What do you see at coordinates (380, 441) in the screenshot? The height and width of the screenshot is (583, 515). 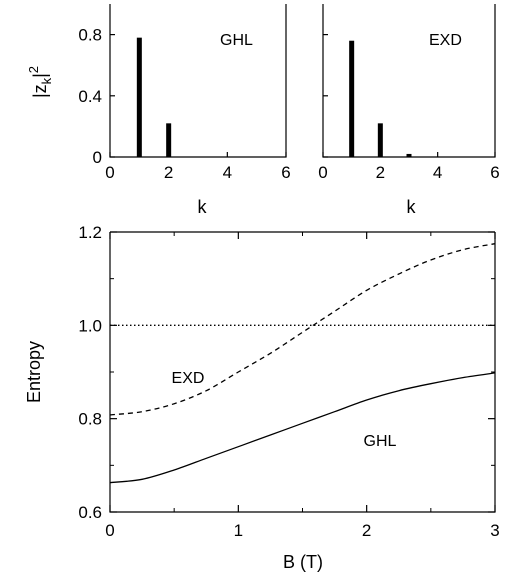 I see `series-label-ghl: GHL` at bounding box center [380, 441].